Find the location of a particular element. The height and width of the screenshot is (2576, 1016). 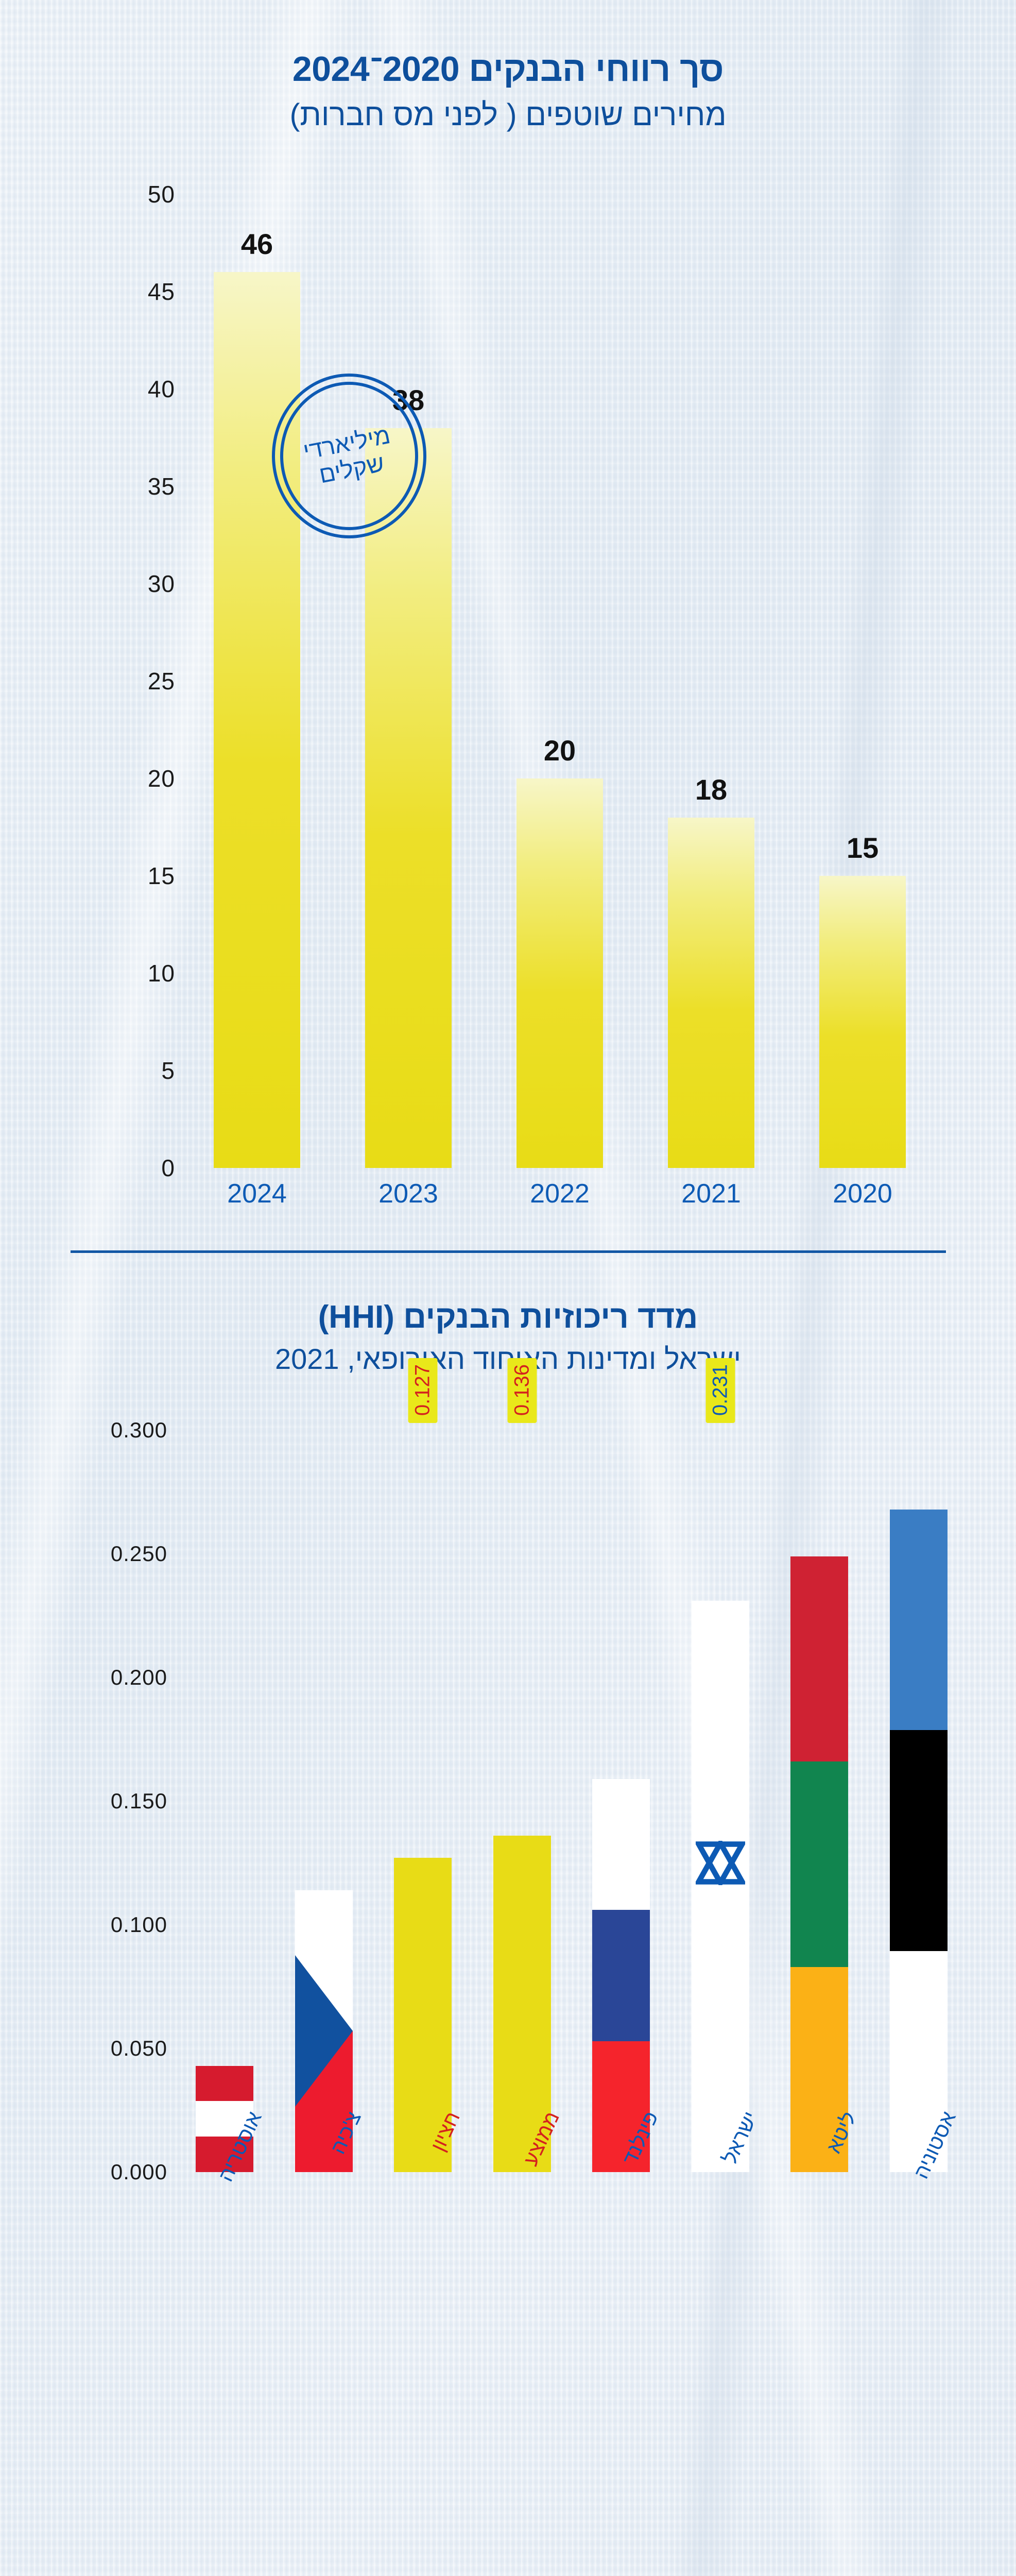

chart2-y-tick-label: 0.250 is located at coordinates (138, 1553).